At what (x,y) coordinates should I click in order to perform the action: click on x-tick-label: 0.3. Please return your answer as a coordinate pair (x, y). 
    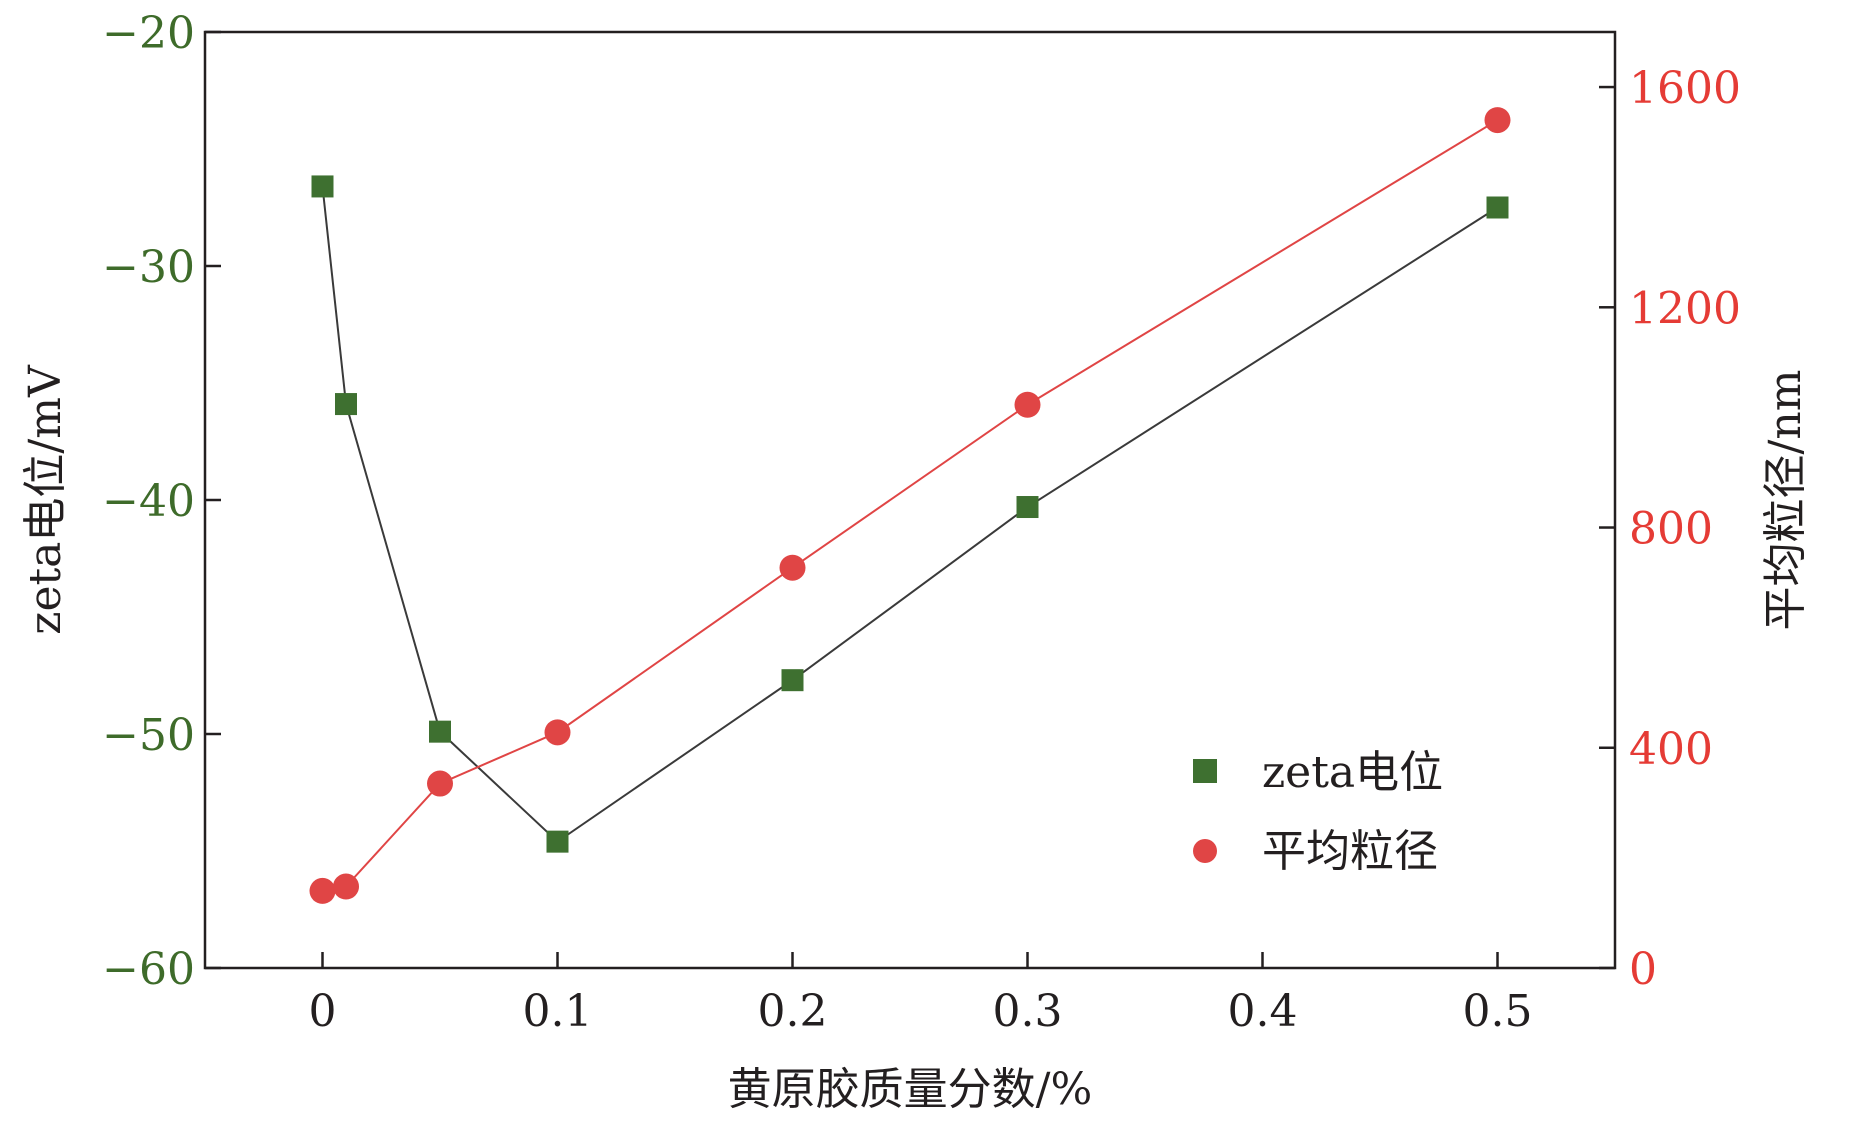
    Looking at the image, I should click on (1028, 1011).